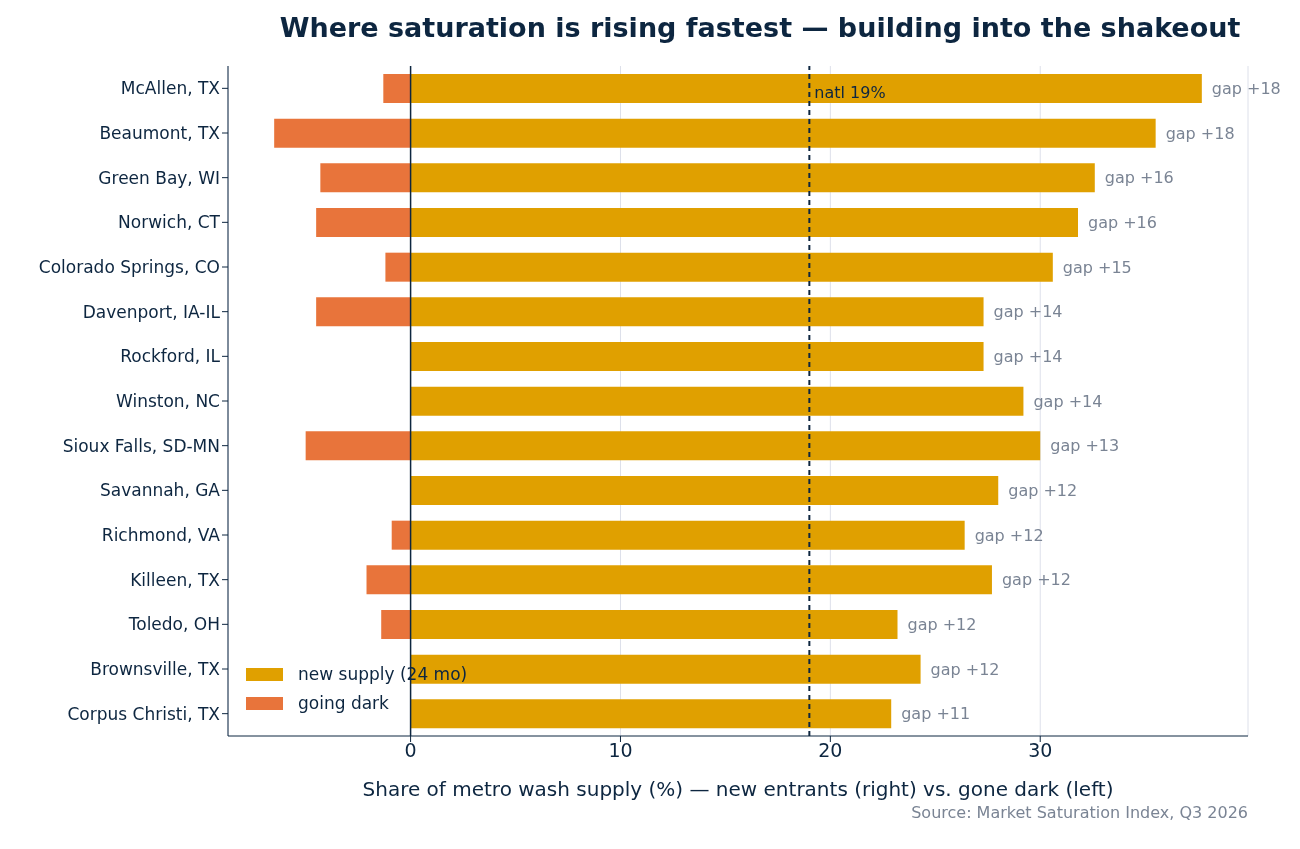 The image size is (1300, 849). What do you see at coordinates (1040, 750) in the screenshot?
I see `x-tick-label: 30` at bounding box center [1040, 750].